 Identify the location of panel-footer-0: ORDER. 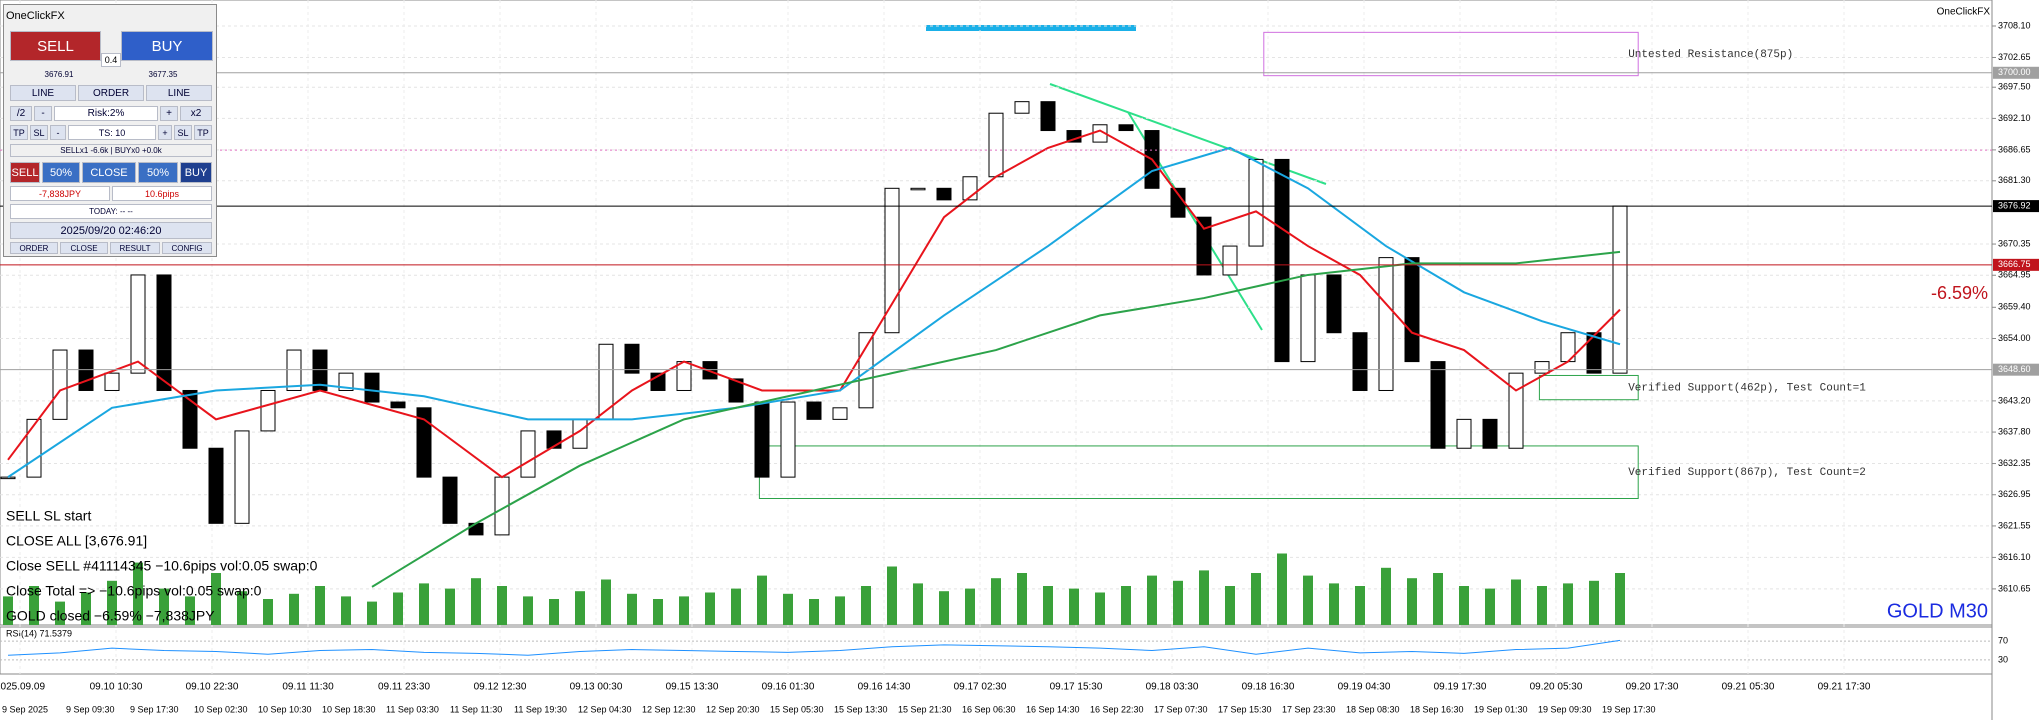
(34, 248).